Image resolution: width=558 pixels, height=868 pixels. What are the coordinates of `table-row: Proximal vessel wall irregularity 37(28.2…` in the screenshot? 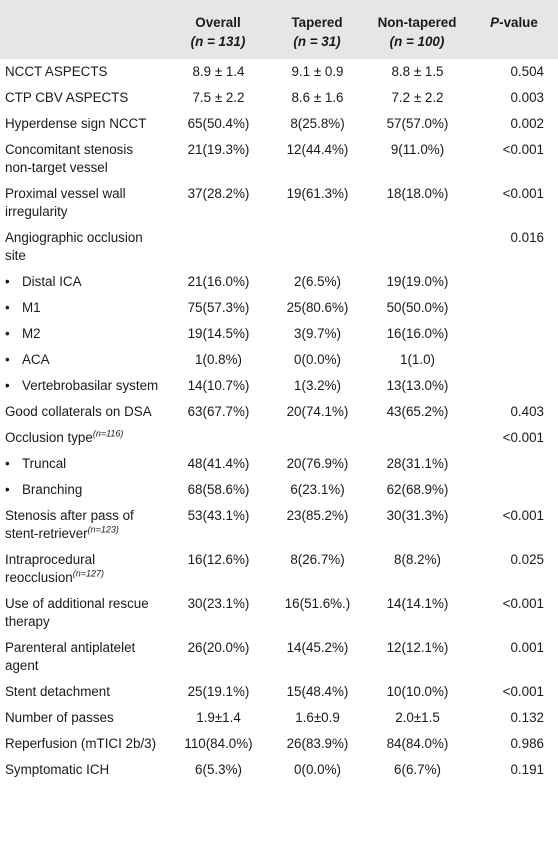 It's located at (279, 203).